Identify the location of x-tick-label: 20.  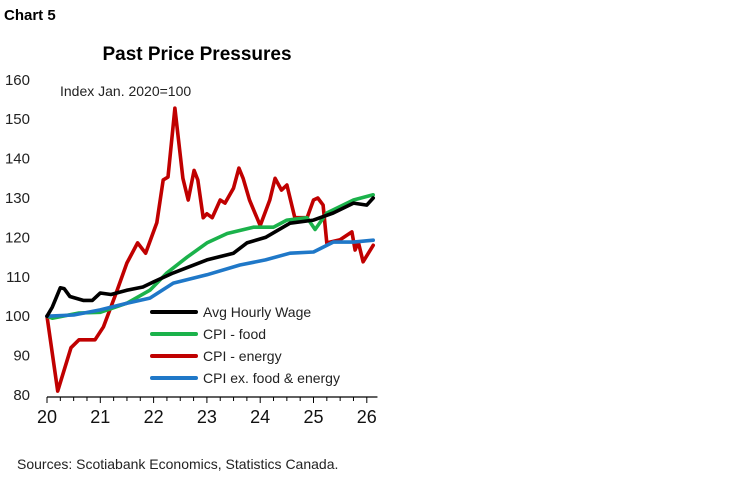
(47, 417).